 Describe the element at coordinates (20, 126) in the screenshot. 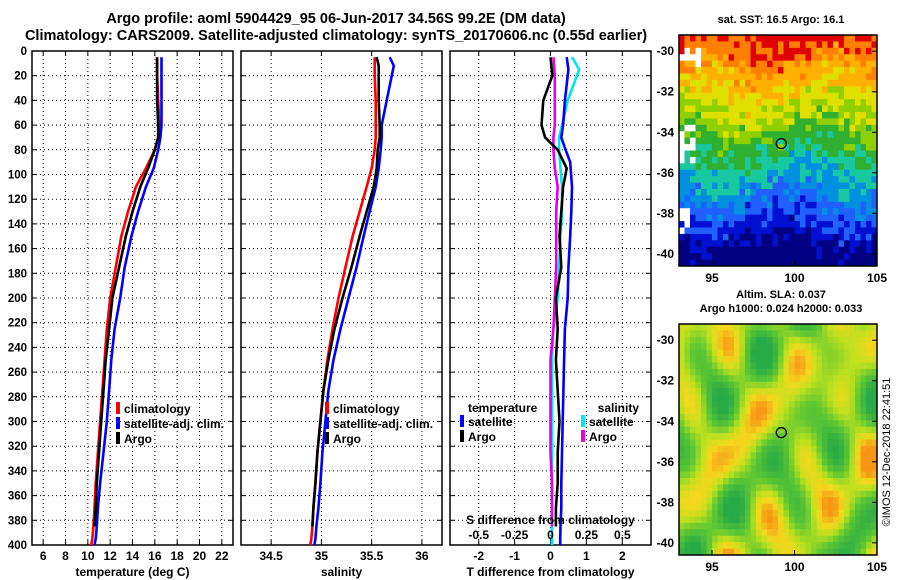

I see `y-tick-label: 60` at that location.